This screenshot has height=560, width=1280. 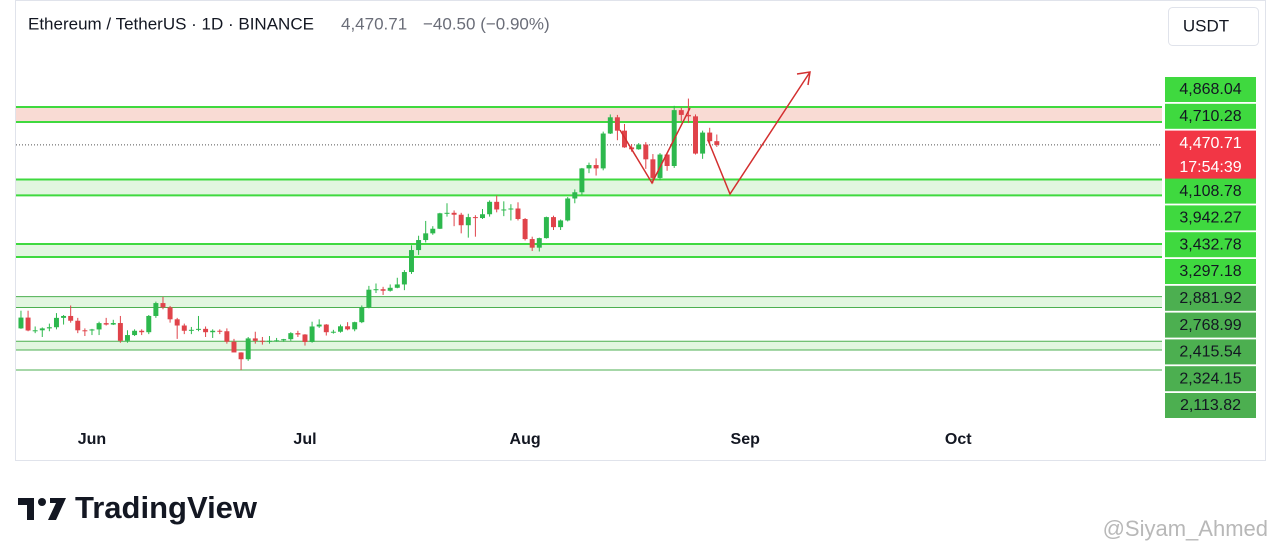 I want to click on level-label: 3,432.78, so click(x=1210, y=244).